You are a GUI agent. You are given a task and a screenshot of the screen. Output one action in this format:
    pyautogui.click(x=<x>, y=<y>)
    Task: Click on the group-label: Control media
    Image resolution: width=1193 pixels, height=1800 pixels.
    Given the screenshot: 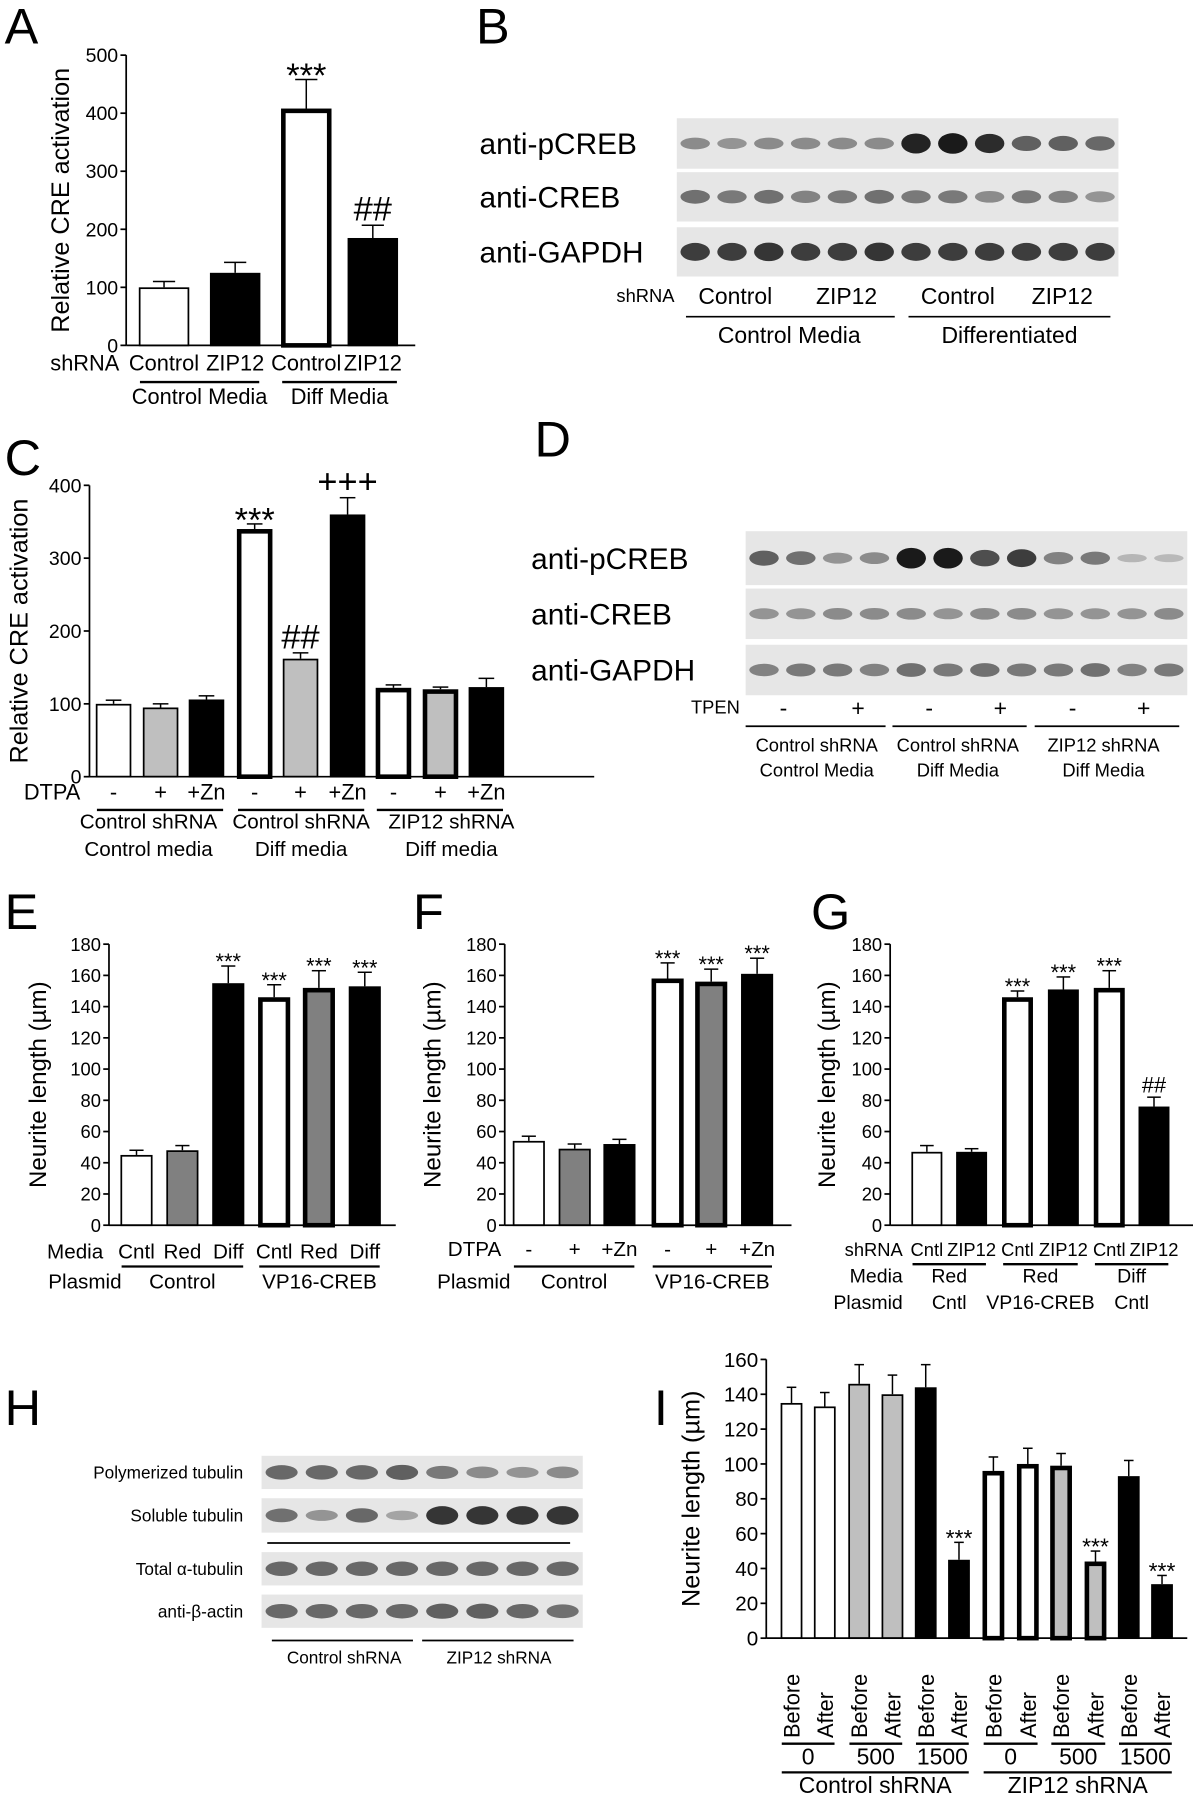 What is the action you would take?
    pyautogui.click(x=148, y=849)
    